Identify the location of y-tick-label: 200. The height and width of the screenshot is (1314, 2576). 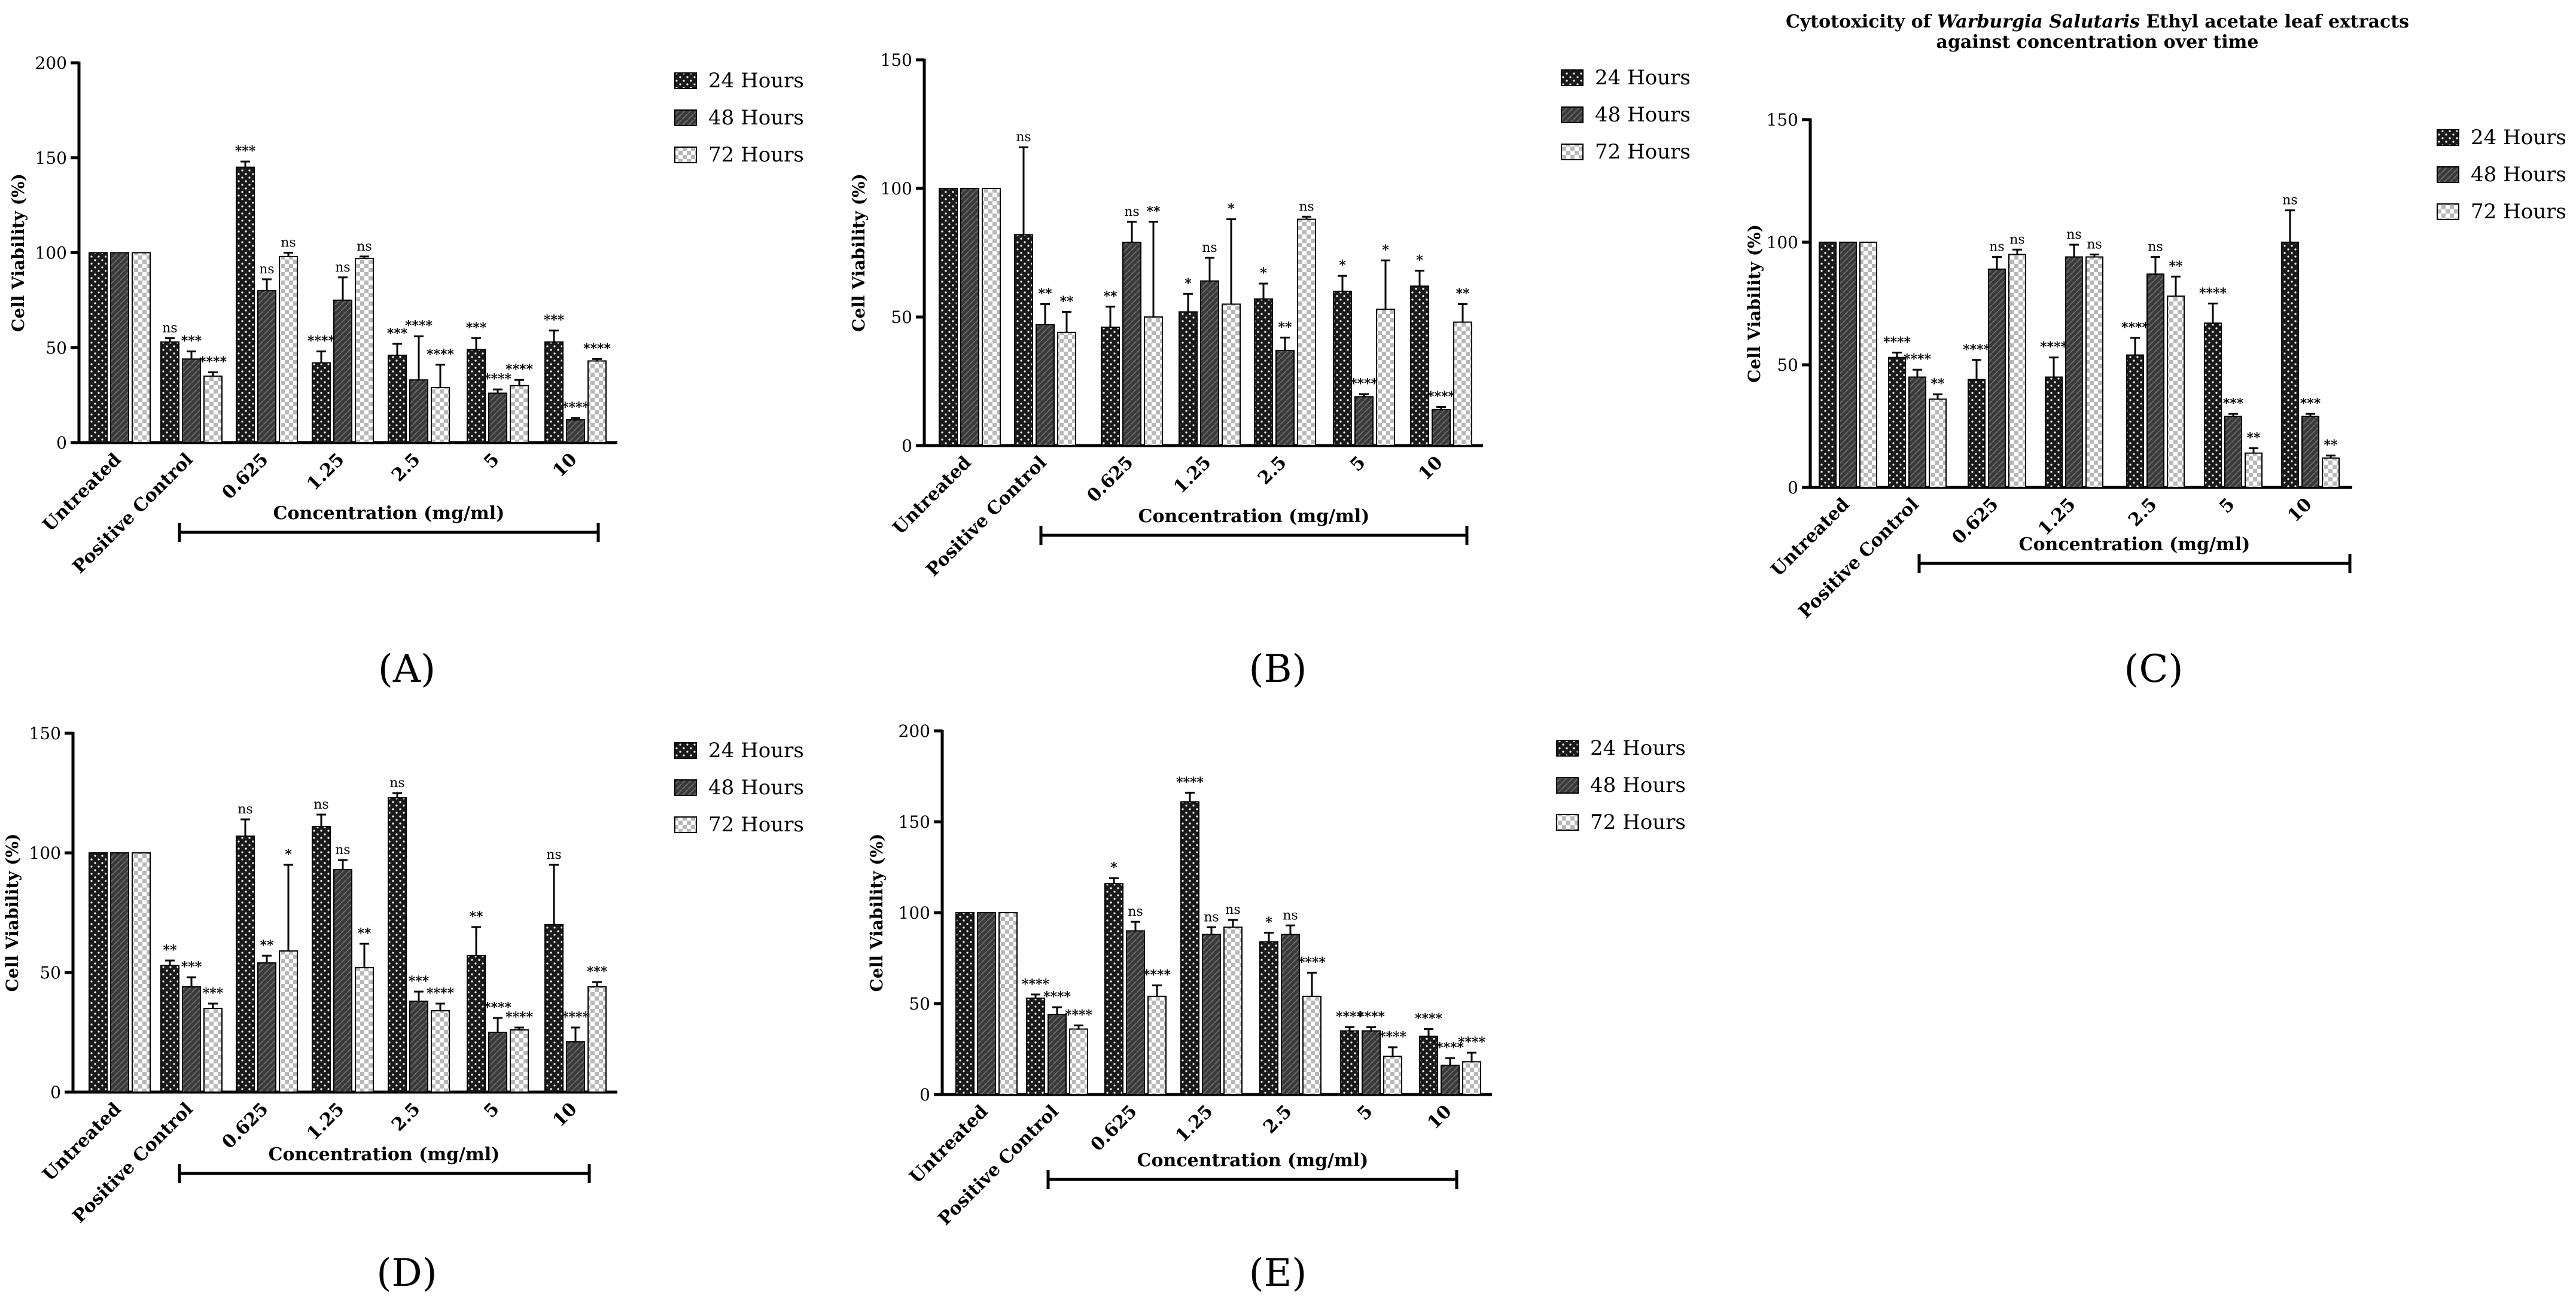
(914, 731).